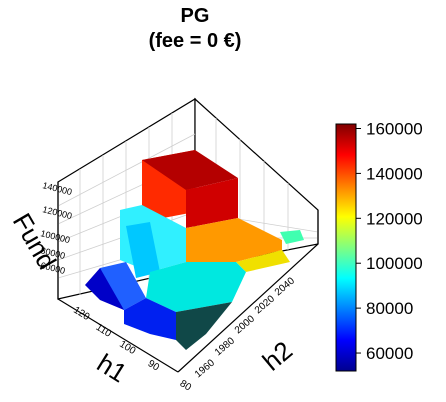 The width and height of the screenshot is (446, 402). I want to click on block-front-teal, so click(196, 287).